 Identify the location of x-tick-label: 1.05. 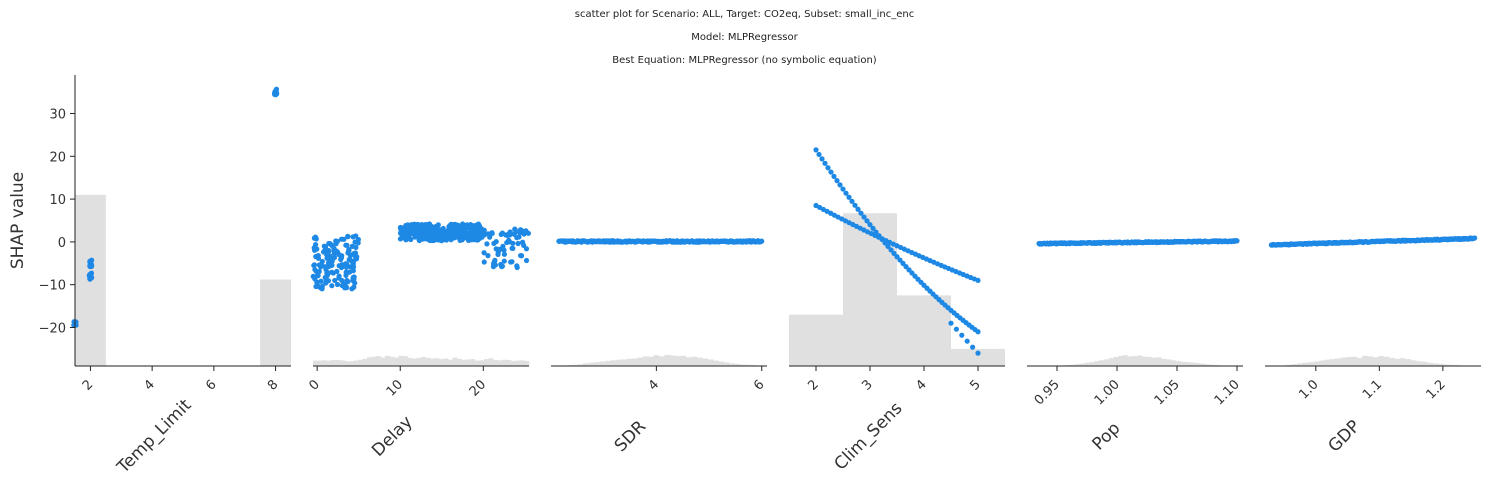
(1167, 392).